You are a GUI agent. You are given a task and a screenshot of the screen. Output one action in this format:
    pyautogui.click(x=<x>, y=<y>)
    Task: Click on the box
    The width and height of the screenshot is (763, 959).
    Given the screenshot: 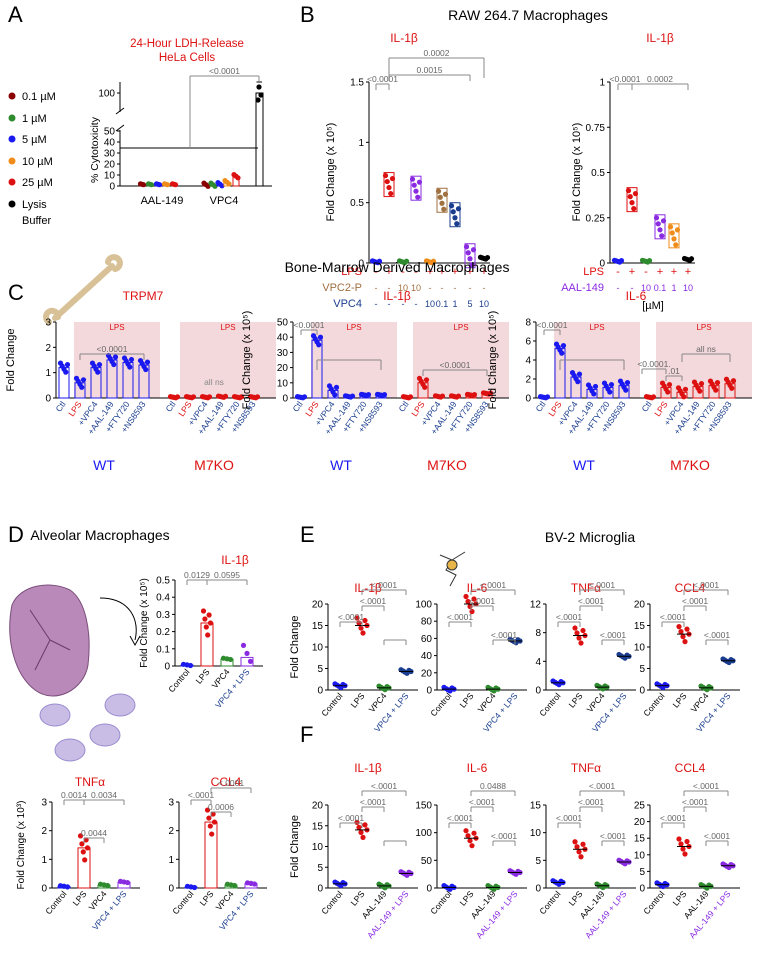 What is the action you would take?
    pyautogui.click(x=660, y=227)
    